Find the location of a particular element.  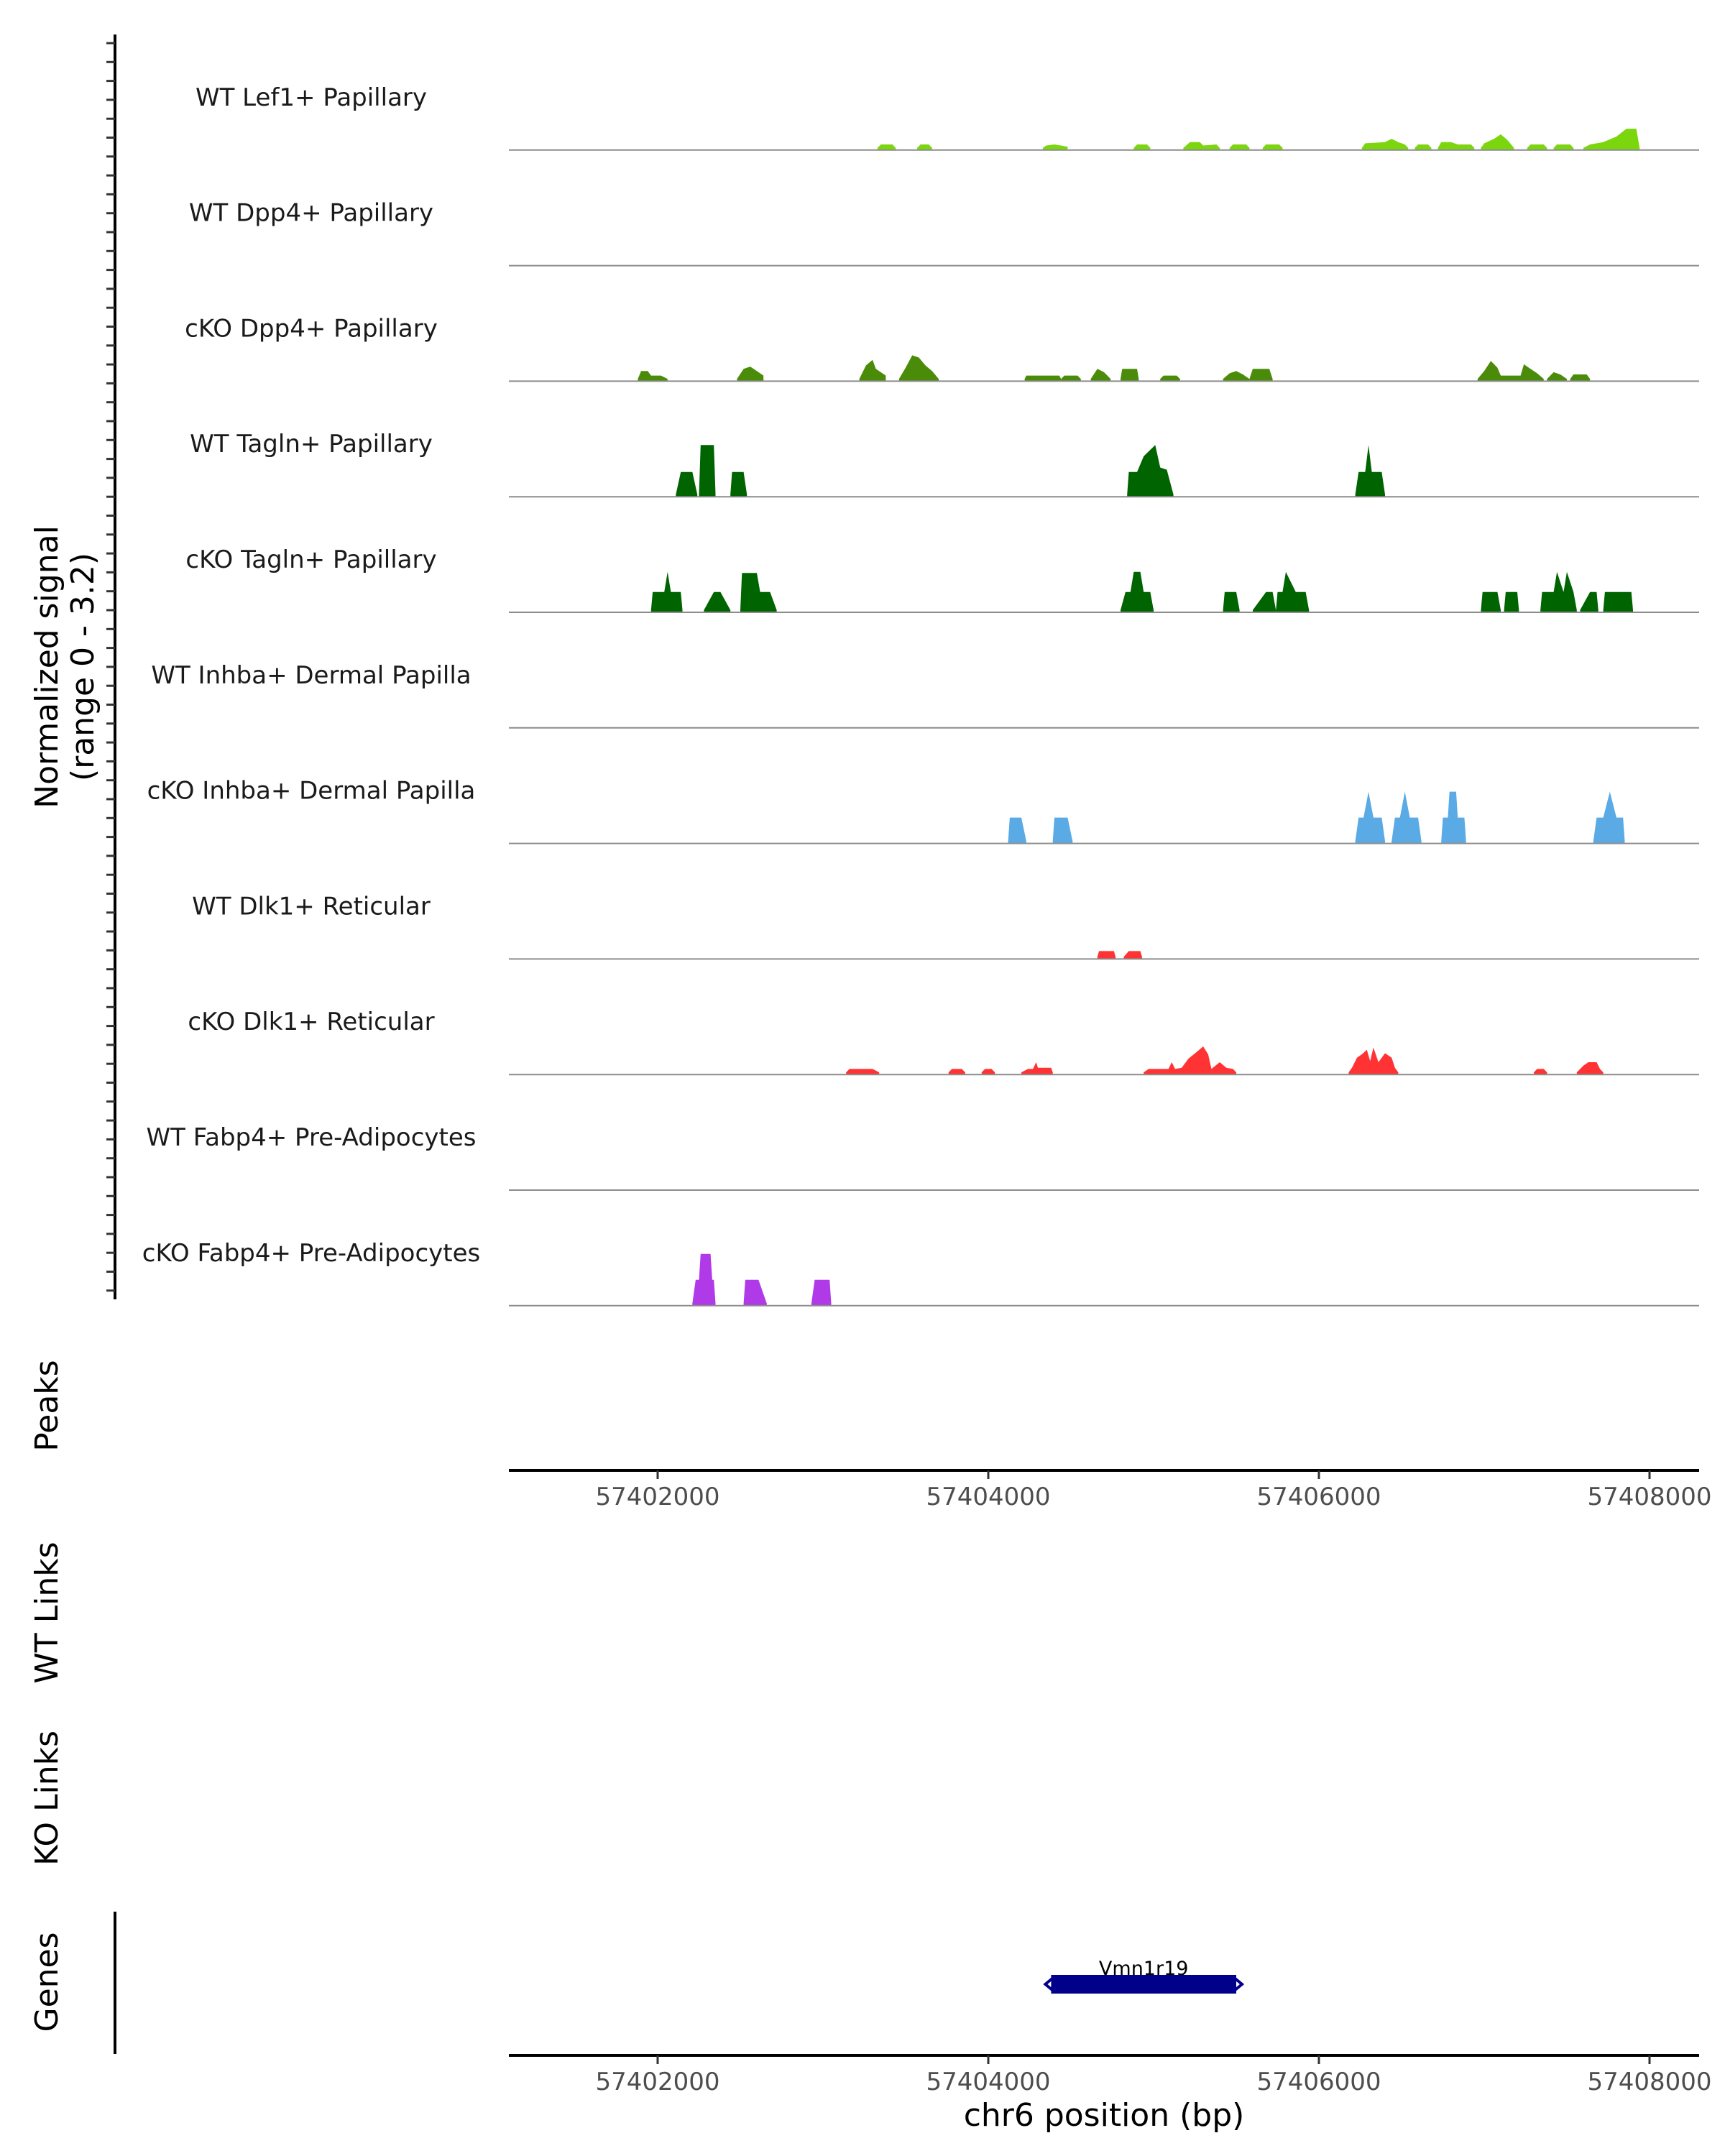

gene-annotation: Vmn1r19 is located at coordinates (1144, 1976).